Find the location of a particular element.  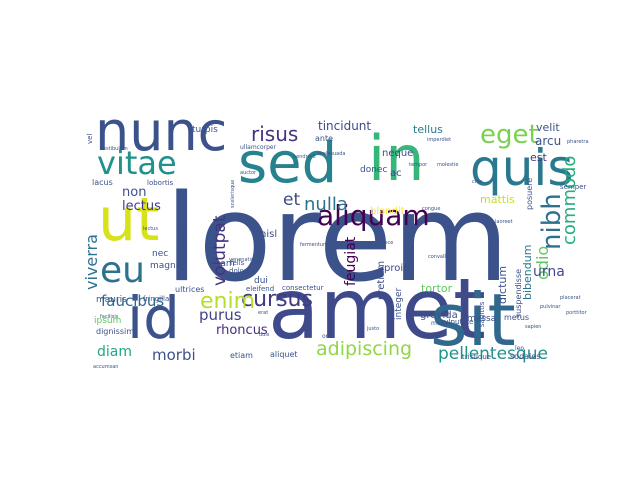

word-ac: ac is located at coordinates (396, 173).